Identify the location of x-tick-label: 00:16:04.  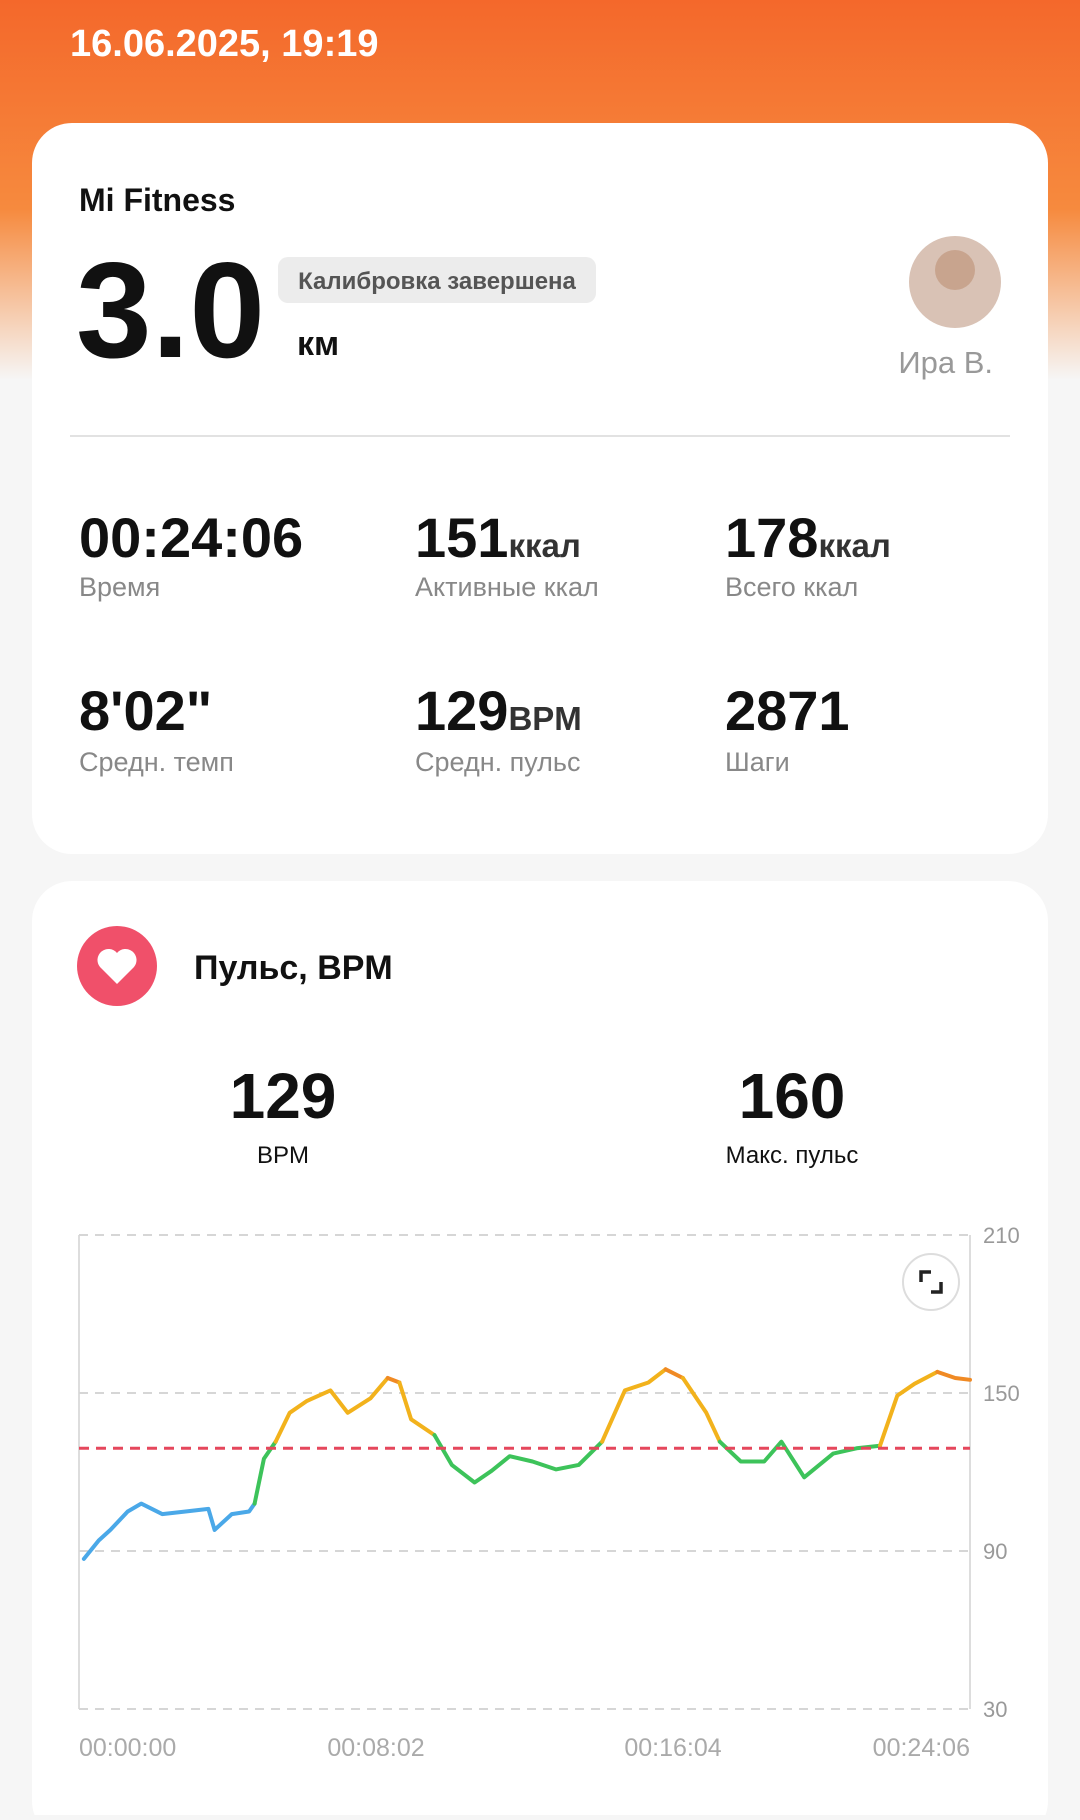
(672, 1748).